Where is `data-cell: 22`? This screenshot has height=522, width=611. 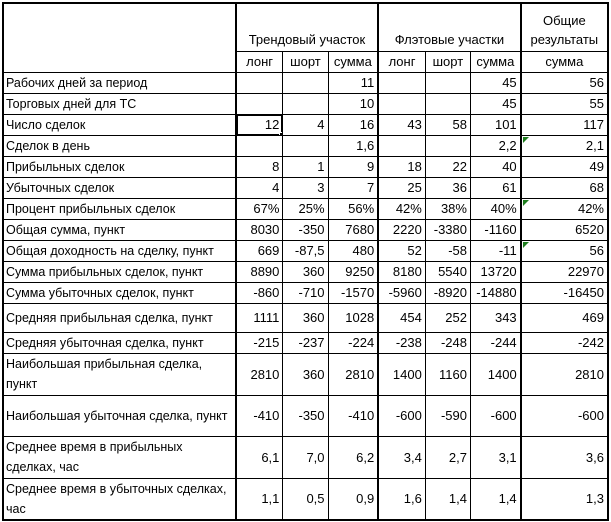
data-cell: 22 is located at coordinates (447, 166).